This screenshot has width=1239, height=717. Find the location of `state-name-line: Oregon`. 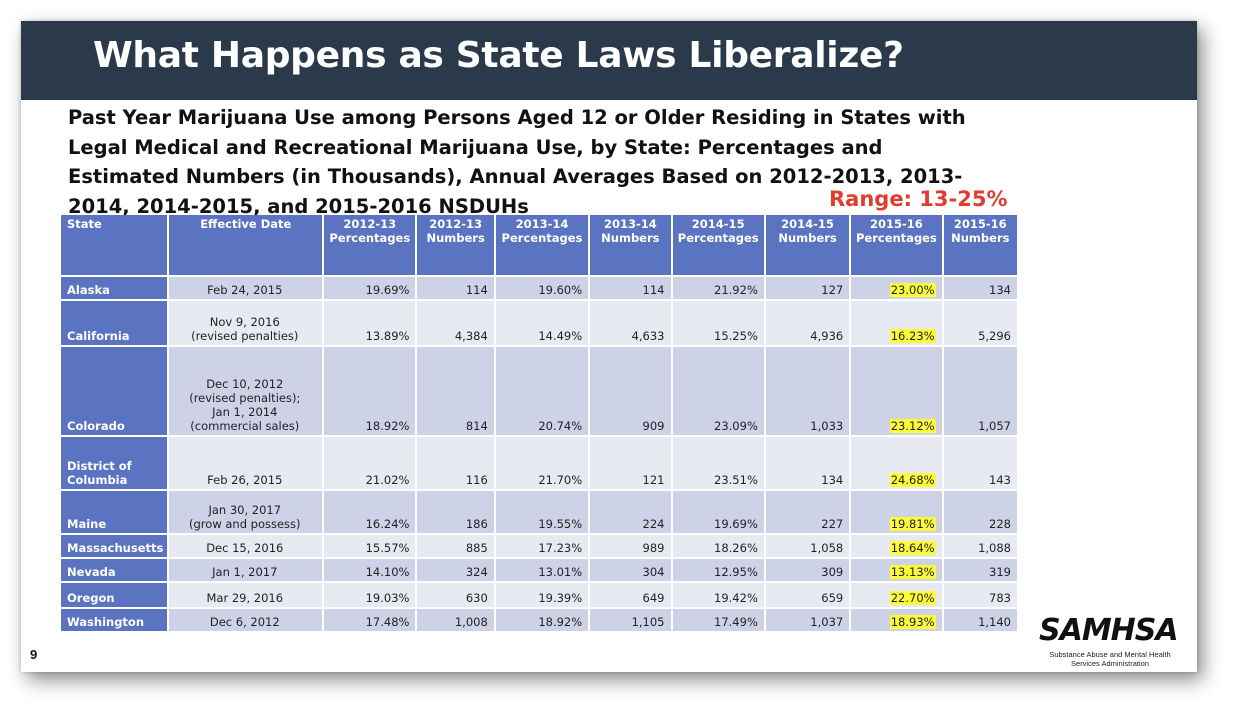

state-name-line: Oregon is located at coordinates (91, 598).